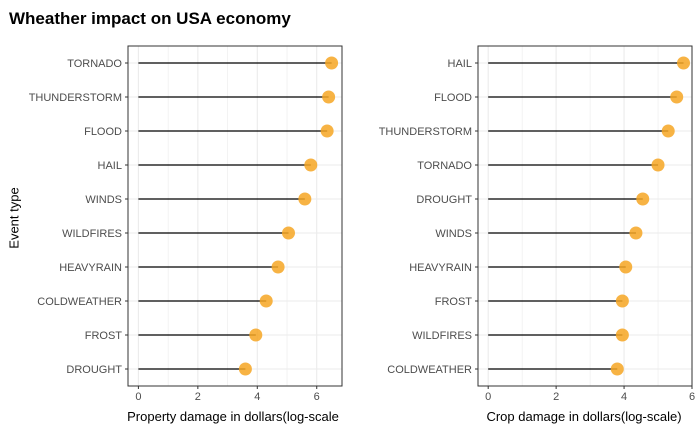 This screenshot has width=700, height=432. What do you see at coordinates (583, 416) in the screenshot?
I see `x-axis-title: Crop damage in dollars(log-scale)` at bounding box center [583, 416].